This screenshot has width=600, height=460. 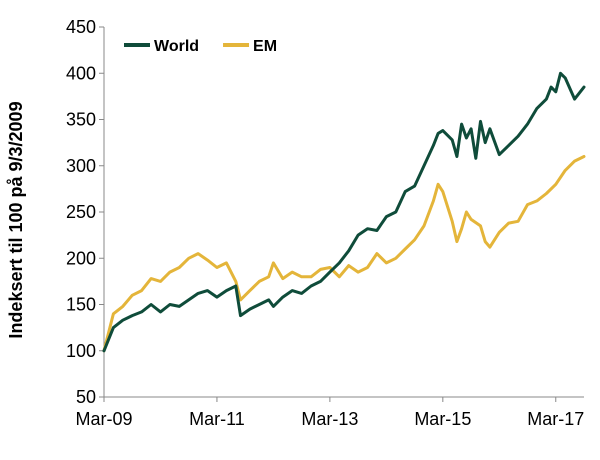 I want to click on y-tick-label: 350, so click(x=81, y=120).